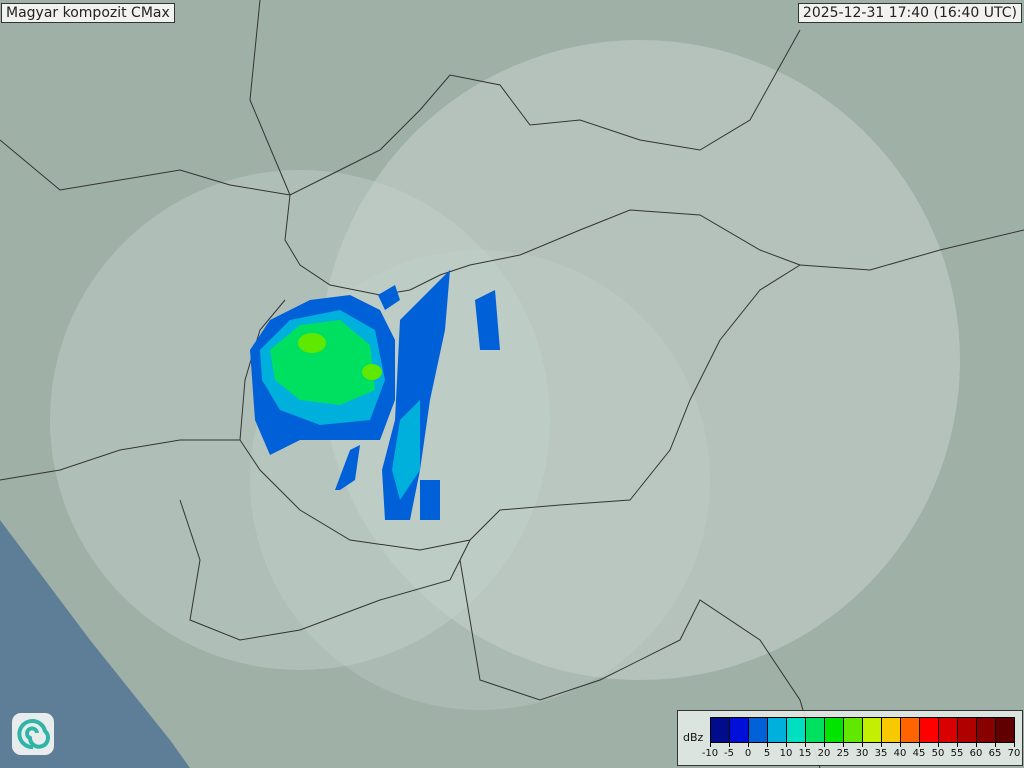  I want to click on legend-tick-label: 30, so click(862, 753).